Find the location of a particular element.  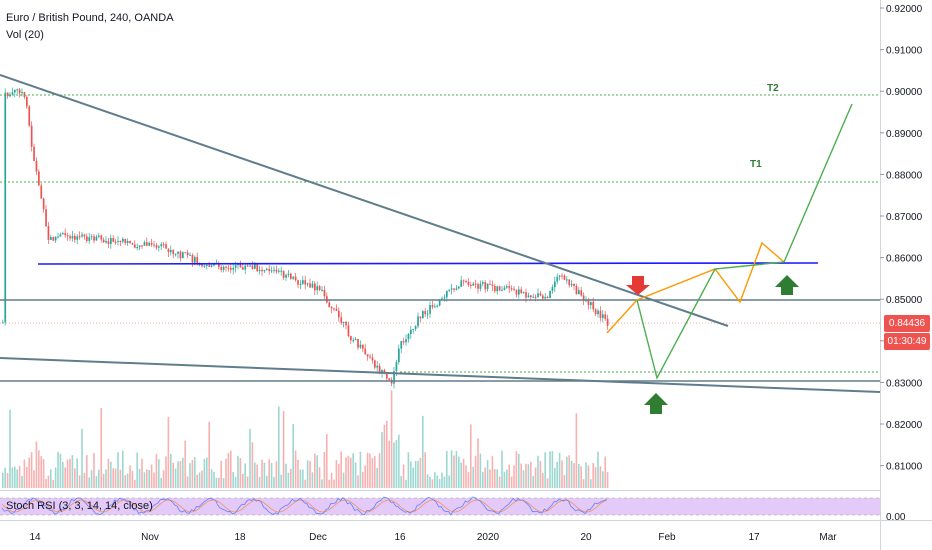

resistance-line is located at coordinates (428, 263).